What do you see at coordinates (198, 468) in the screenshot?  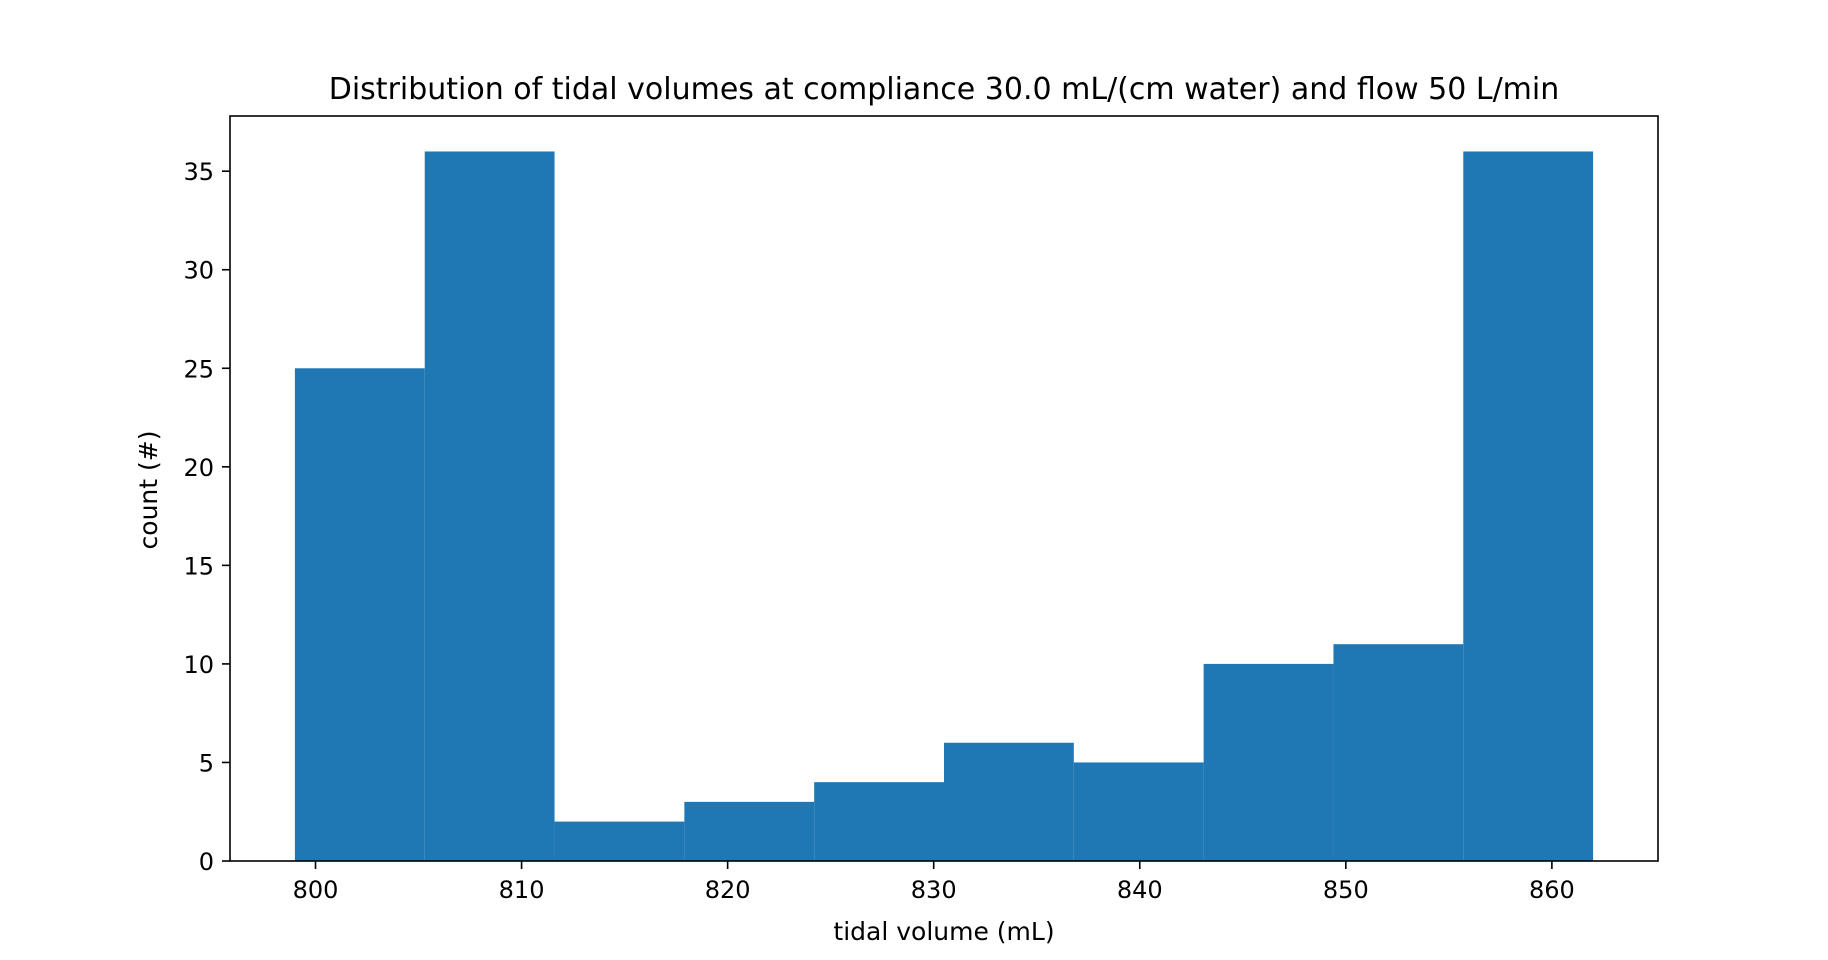 I see `y-tick-label: 20` at bounding box center [198, 468].